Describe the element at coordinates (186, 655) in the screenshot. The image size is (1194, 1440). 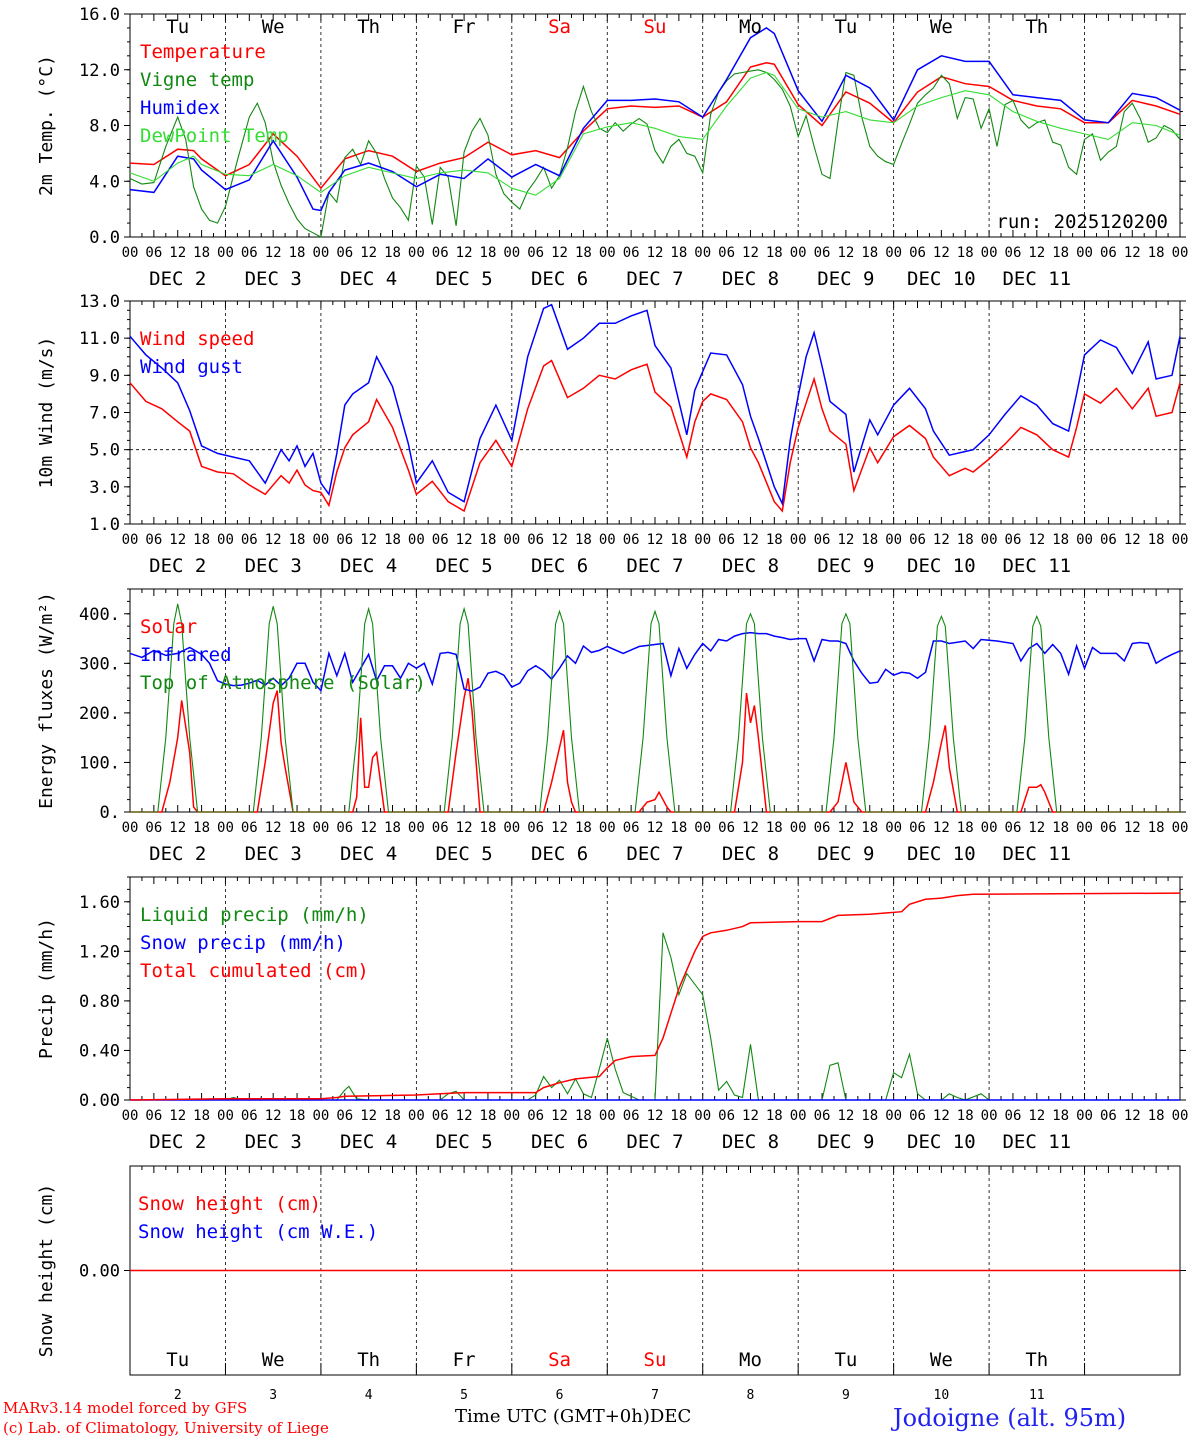
I see `legend-entry: Infrared` at that location.